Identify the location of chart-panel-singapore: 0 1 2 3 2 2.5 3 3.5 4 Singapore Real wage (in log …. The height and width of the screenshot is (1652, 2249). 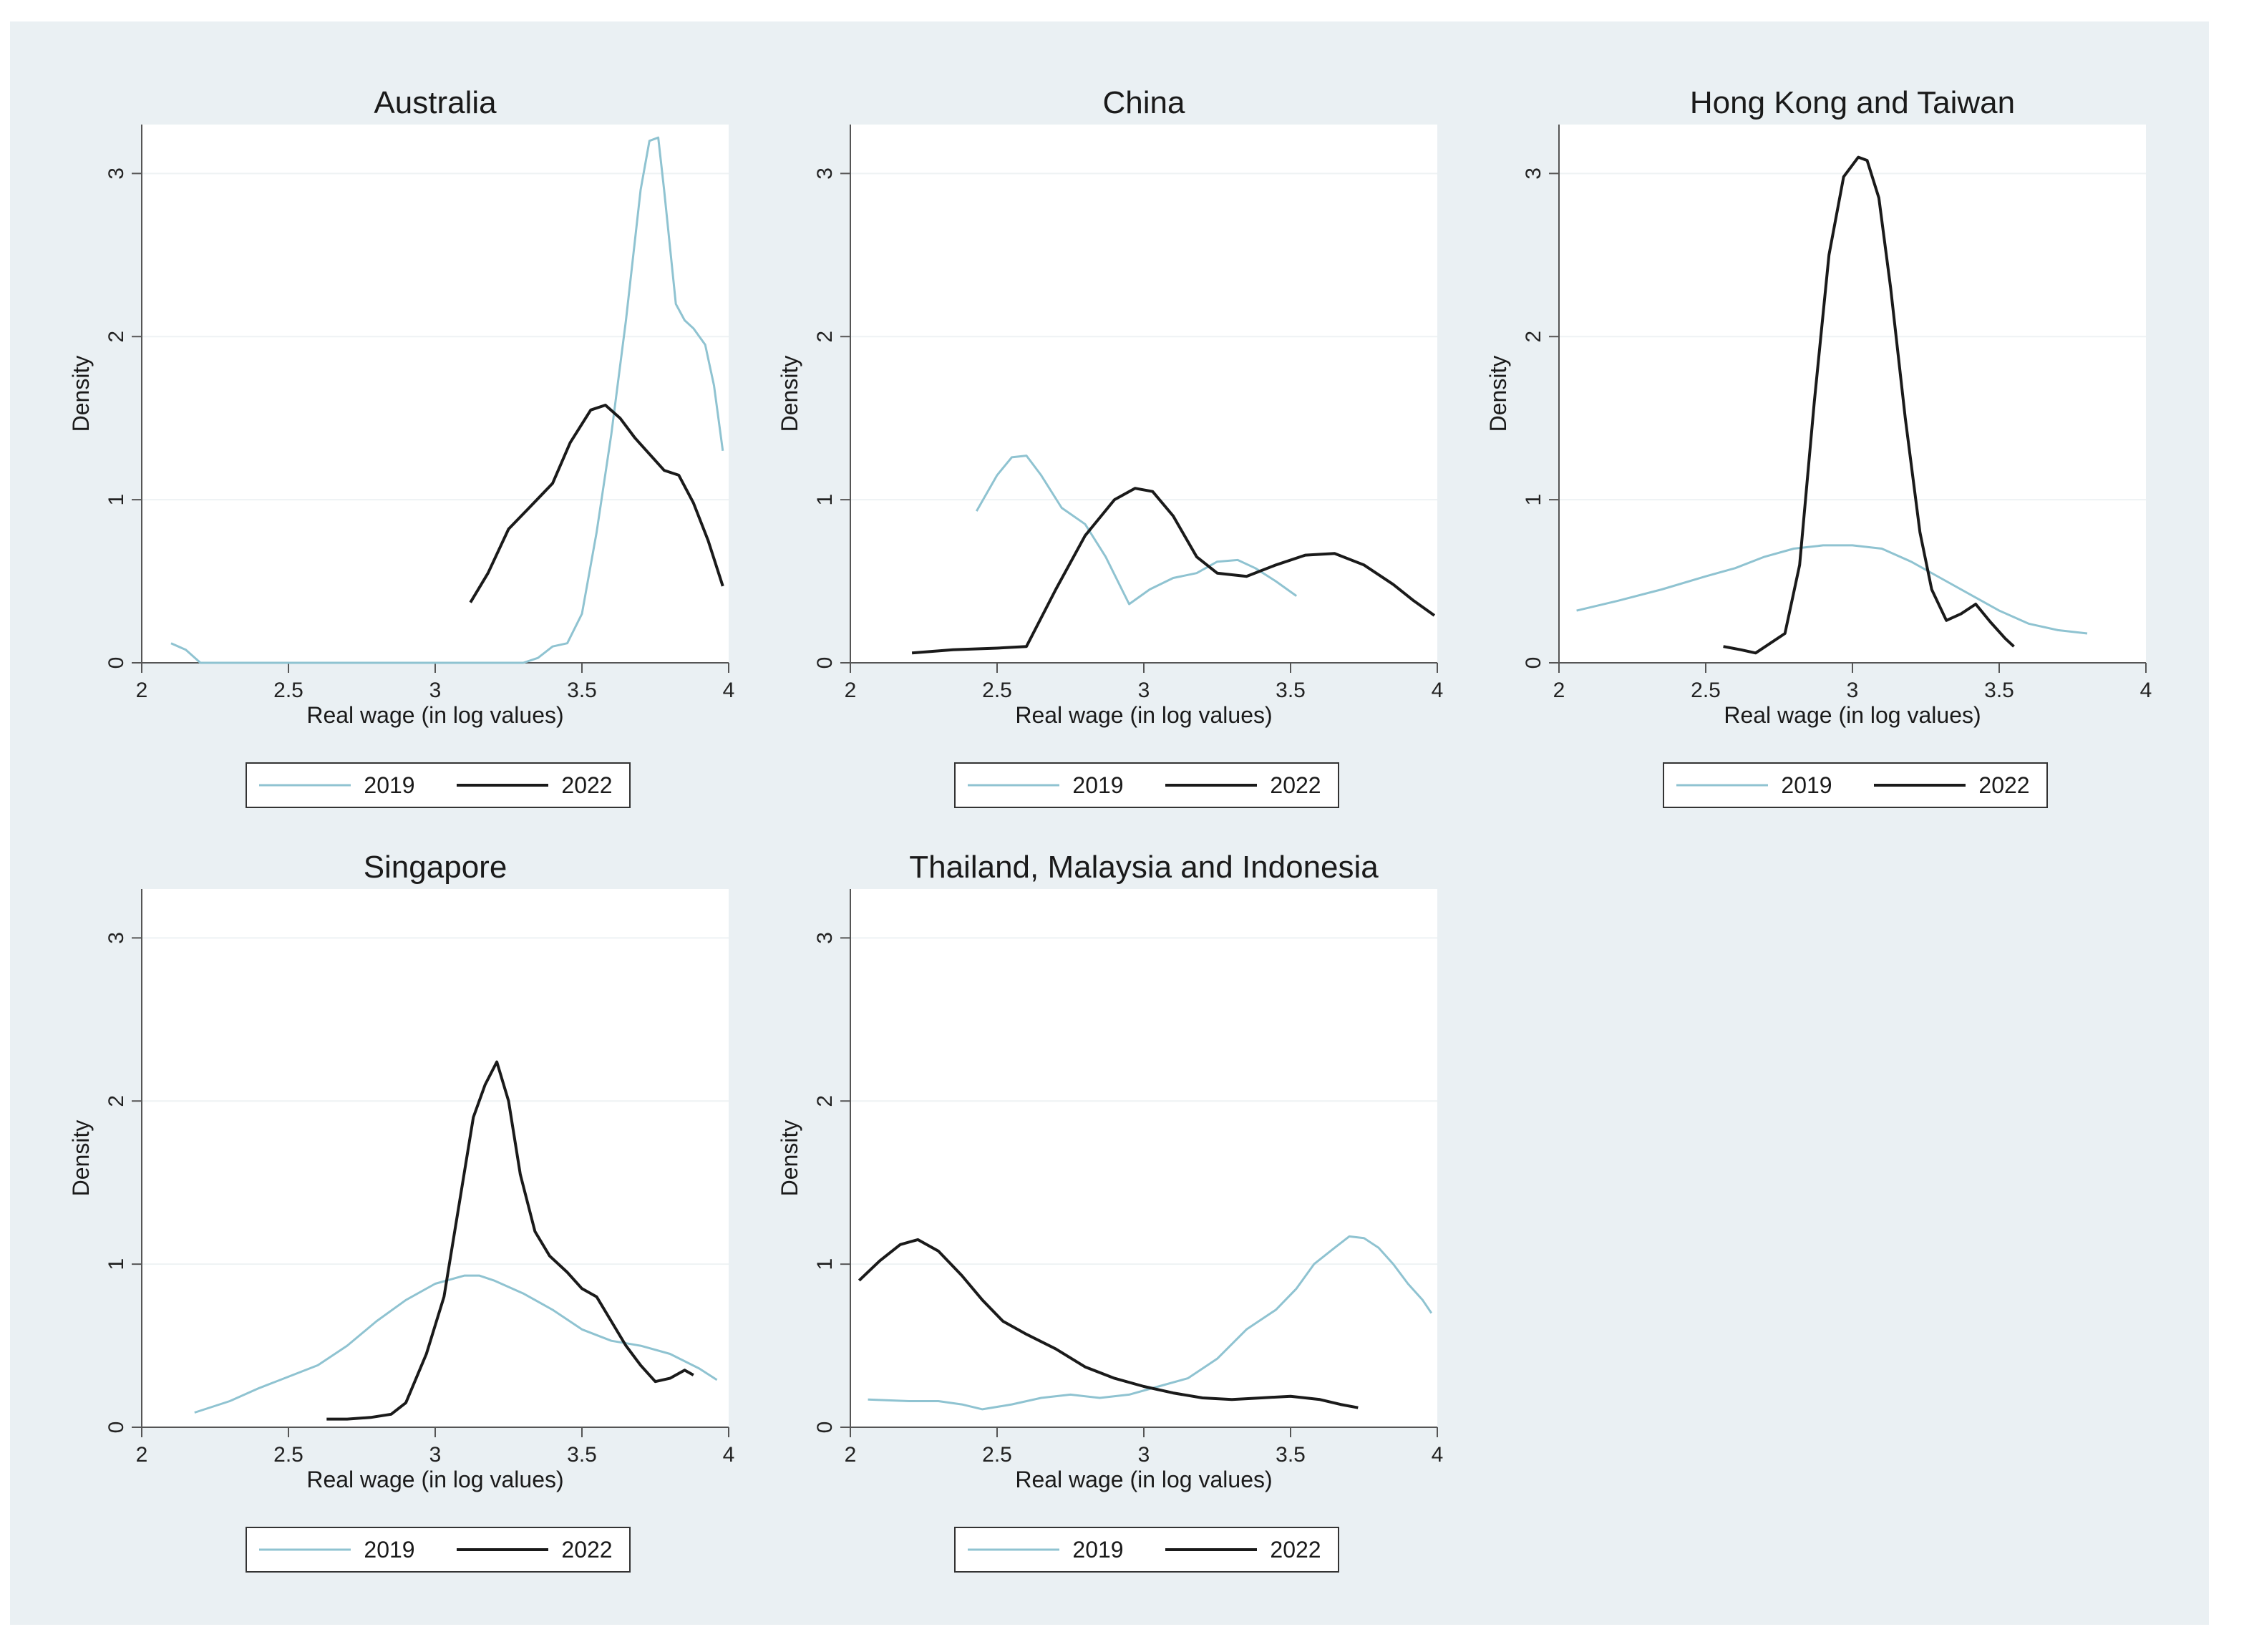
(401, 1211).